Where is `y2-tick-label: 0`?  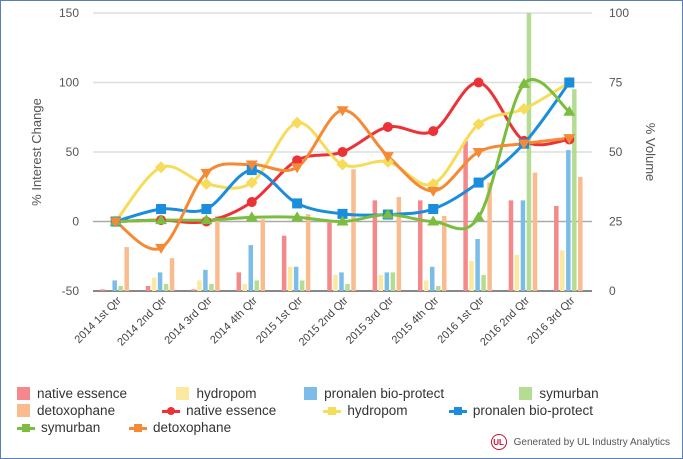 y2-tick-label: 0 is located at coordinates (612, 291).